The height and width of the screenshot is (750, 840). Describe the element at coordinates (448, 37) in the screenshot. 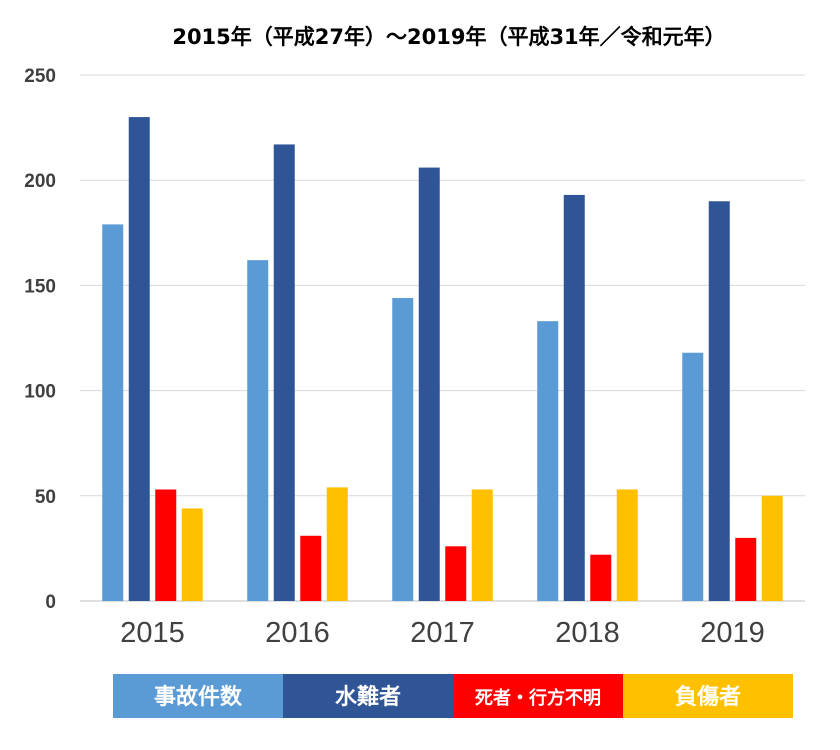

I see `chart-title: 2015年（平成27年）～2019年（平成31年／令和元年）` at that location.